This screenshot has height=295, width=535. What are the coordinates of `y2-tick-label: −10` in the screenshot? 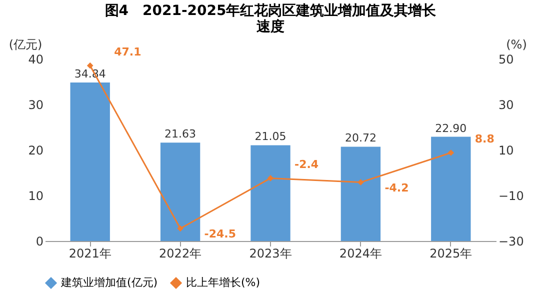 It's located at (511, 196).